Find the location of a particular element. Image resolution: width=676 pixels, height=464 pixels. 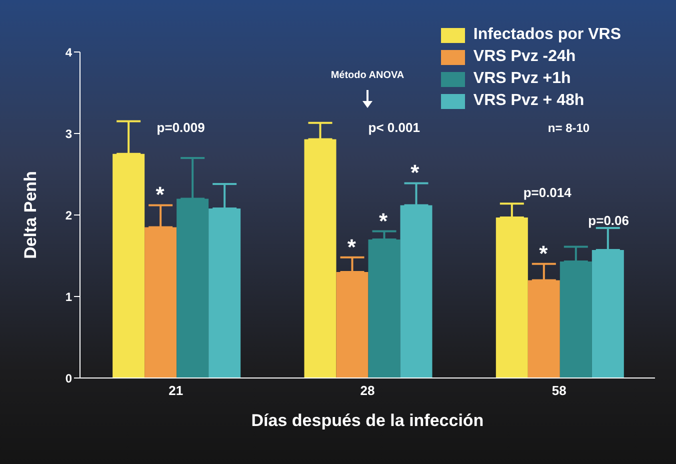

legend-label: VRS Pvz -24h is located at coordinates (524, 57).